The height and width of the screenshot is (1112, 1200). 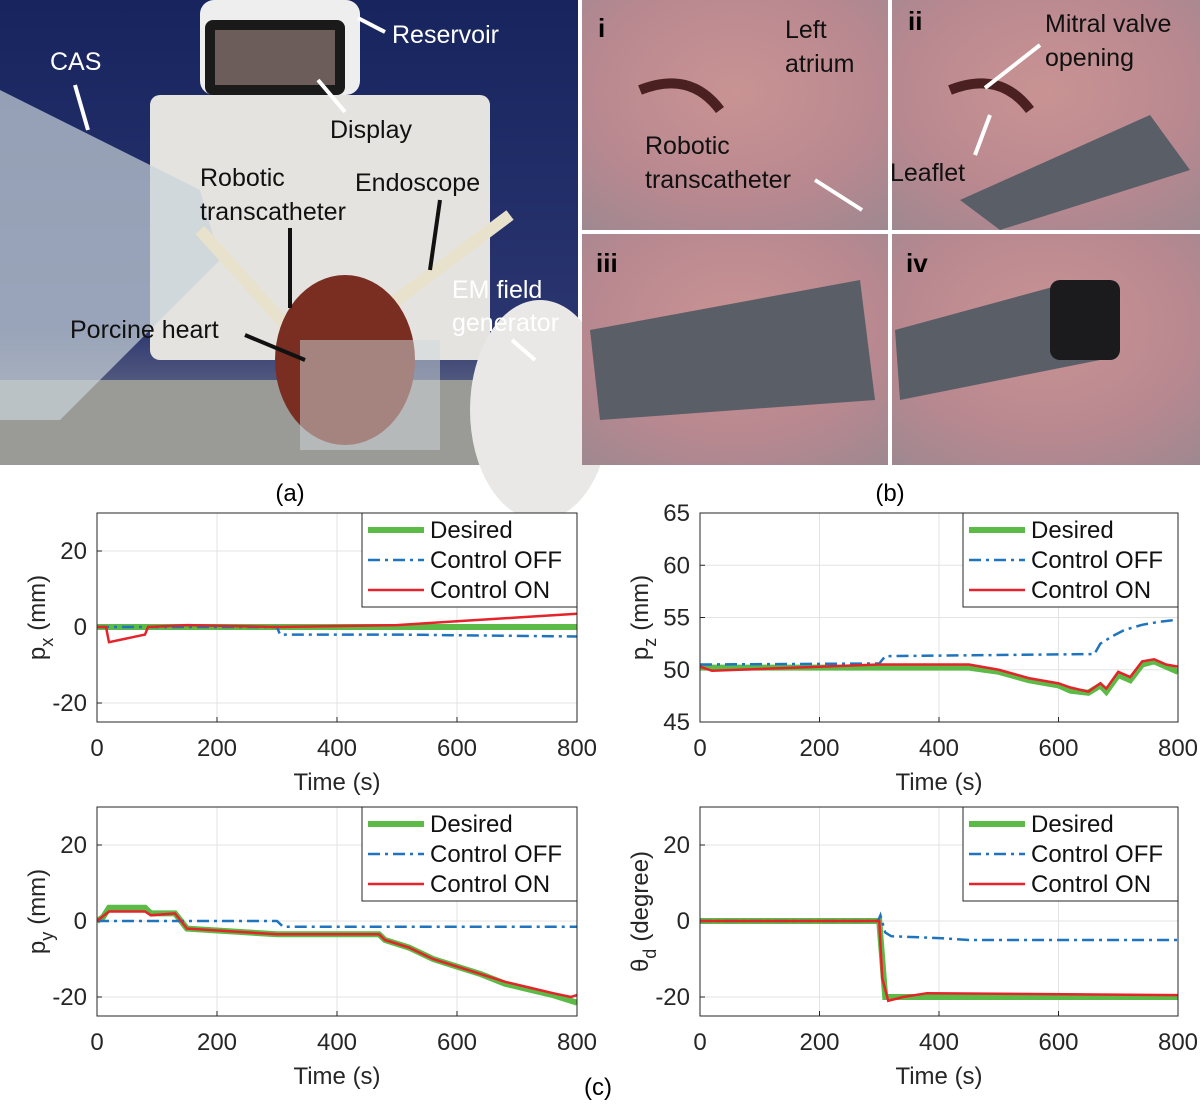 What do you see at coordinates (917, 263) in the screenshot?
I see `subpanel-label: iv` at bounding box center [917, 263].